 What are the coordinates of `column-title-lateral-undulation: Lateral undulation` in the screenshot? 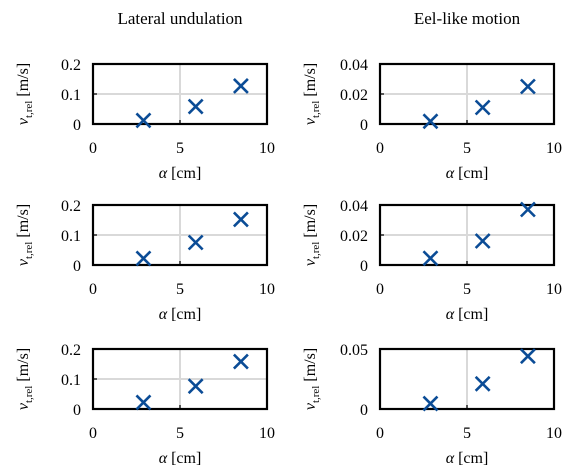 It's located at (180, 18).